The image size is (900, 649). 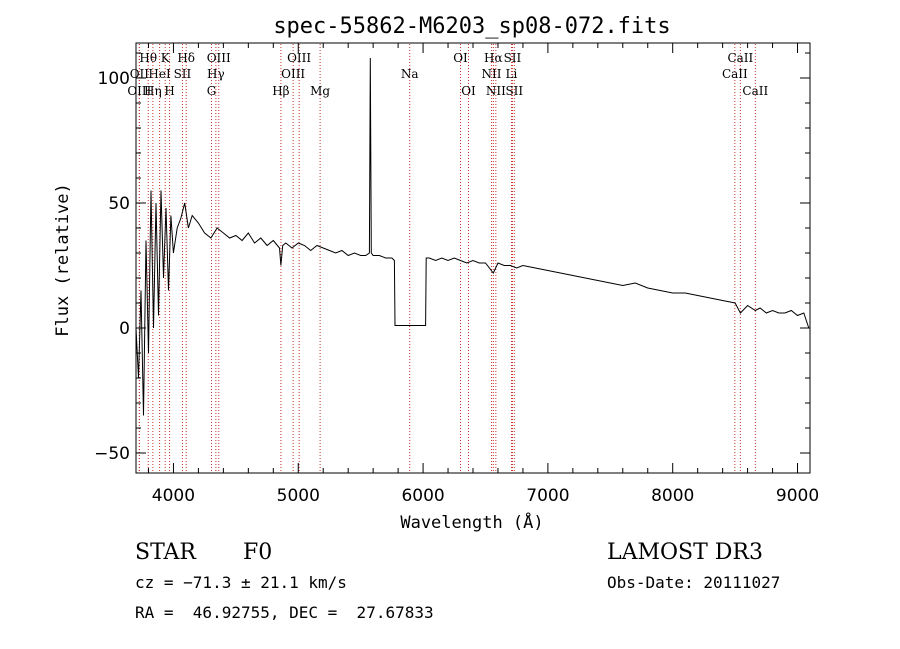 What do you see at coordinates (169, 91) in the screenshot?
I see `spectral-line-label: H` at bounding box center [169, 91].